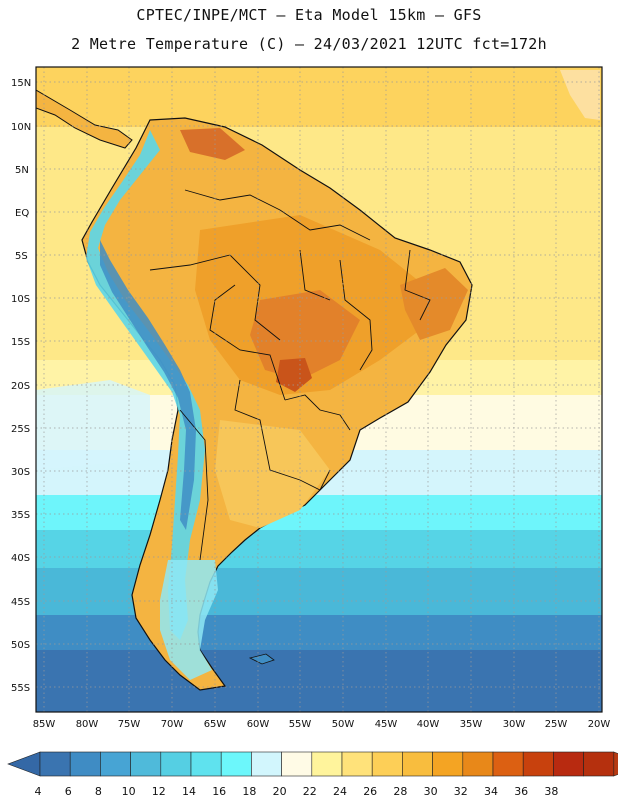 Image resolution: width=618 pixels, height=800 pixels. I want to click on colorbar-tick-label: 34, so click(491, 791).